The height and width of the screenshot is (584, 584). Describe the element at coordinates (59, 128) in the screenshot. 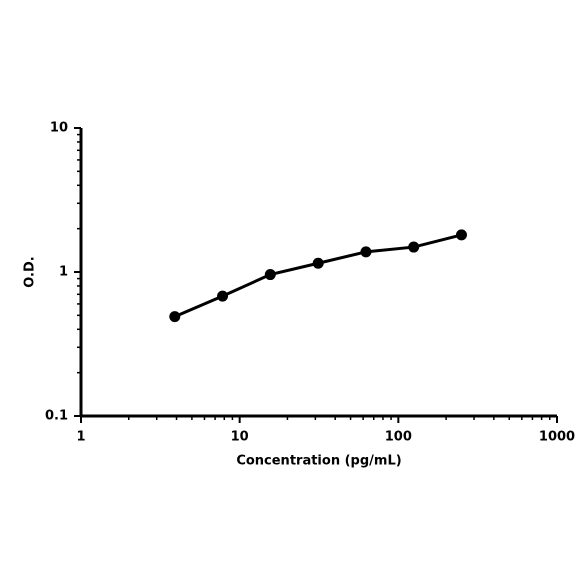

I see `y-tick-label: 10` at that location.